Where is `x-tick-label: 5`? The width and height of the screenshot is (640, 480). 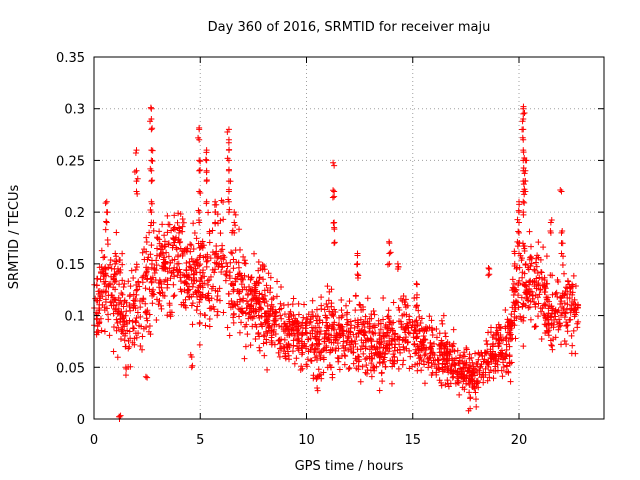 x-tick-label: 5 is located at coordinates (200, 440).